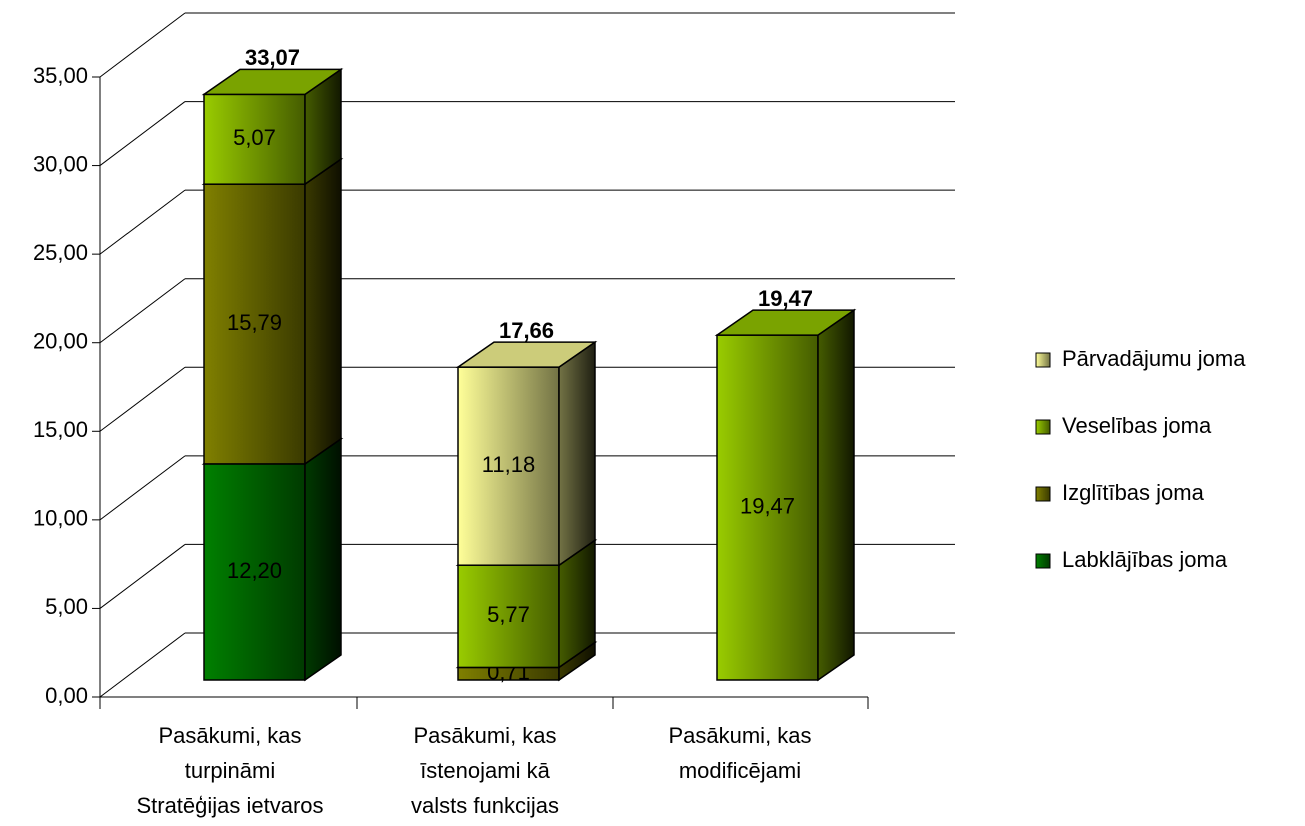 Image resolution: width=1305 pixels, height=826 pixels. Describe the element at coordinates (230, 770) in the screenshot. I see `x-tick-label: turpināmi` at that location.